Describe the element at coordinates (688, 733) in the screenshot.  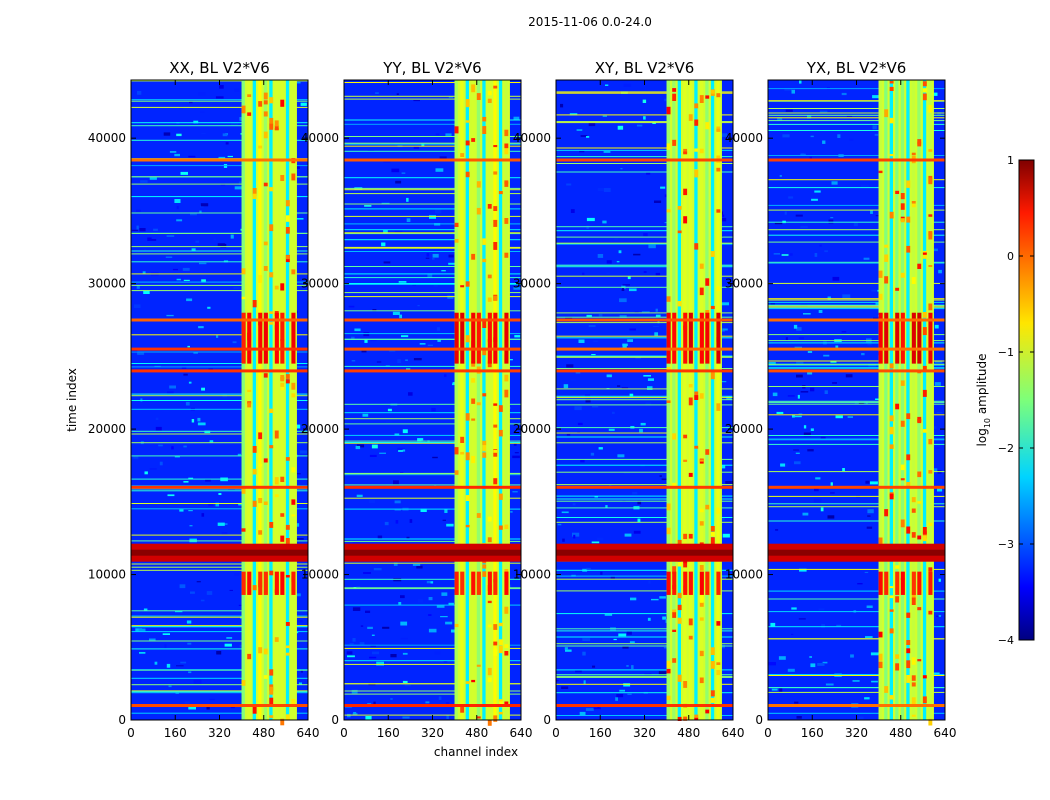
I see `x-tick-label: 480` at that location.